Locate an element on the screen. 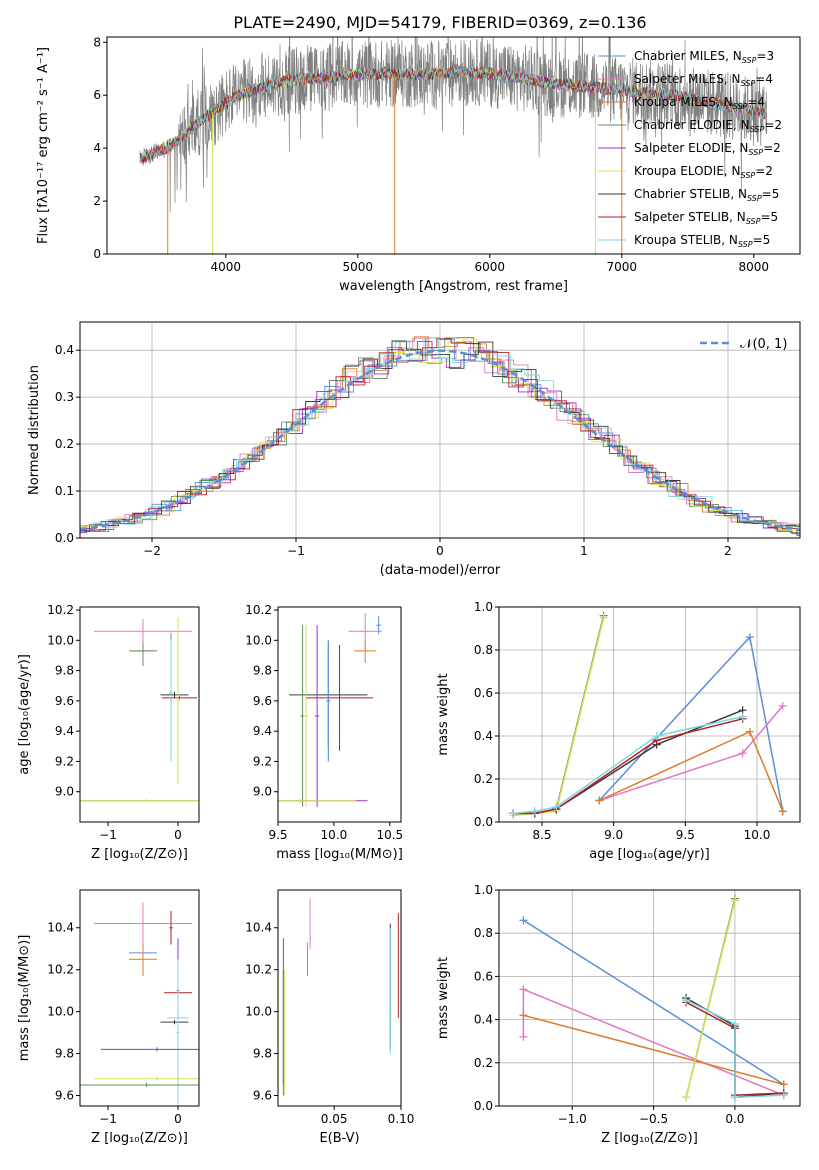  legend-label: Chabrier STELIB, NSSP=5 is located at coordinates (706, 195).